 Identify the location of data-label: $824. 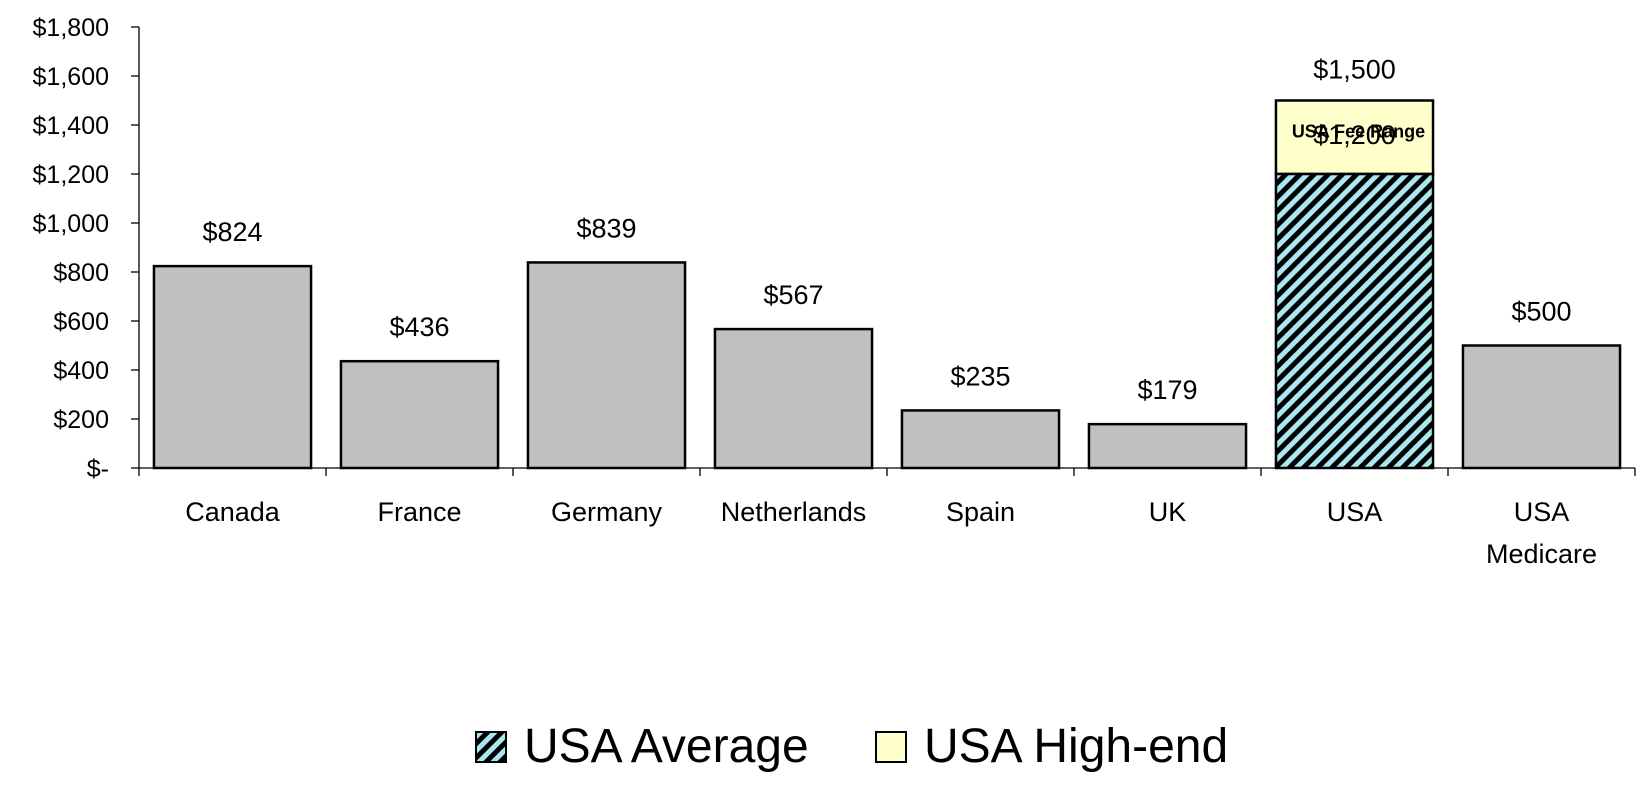
(232, 232).